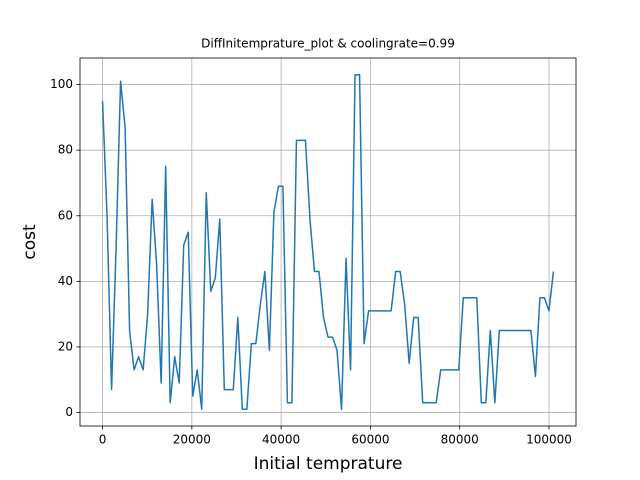 The width and height of the screenshot is (640, 480). I want to click on x-tick-label: 60000, so click(370, 440).